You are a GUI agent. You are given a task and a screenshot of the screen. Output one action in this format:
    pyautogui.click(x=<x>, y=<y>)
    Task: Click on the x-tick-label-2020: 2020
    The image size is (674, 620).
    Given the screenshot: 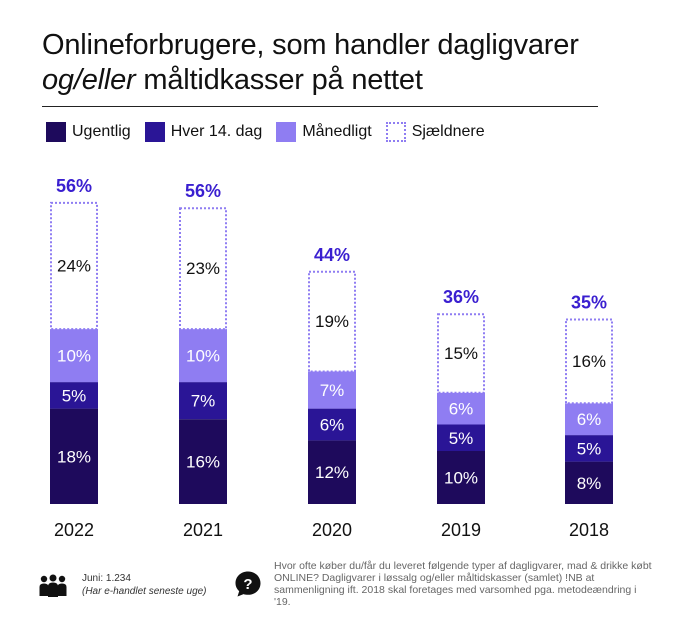 What is the action you would take?
    pyautogui.click(x=332, y=530)
    